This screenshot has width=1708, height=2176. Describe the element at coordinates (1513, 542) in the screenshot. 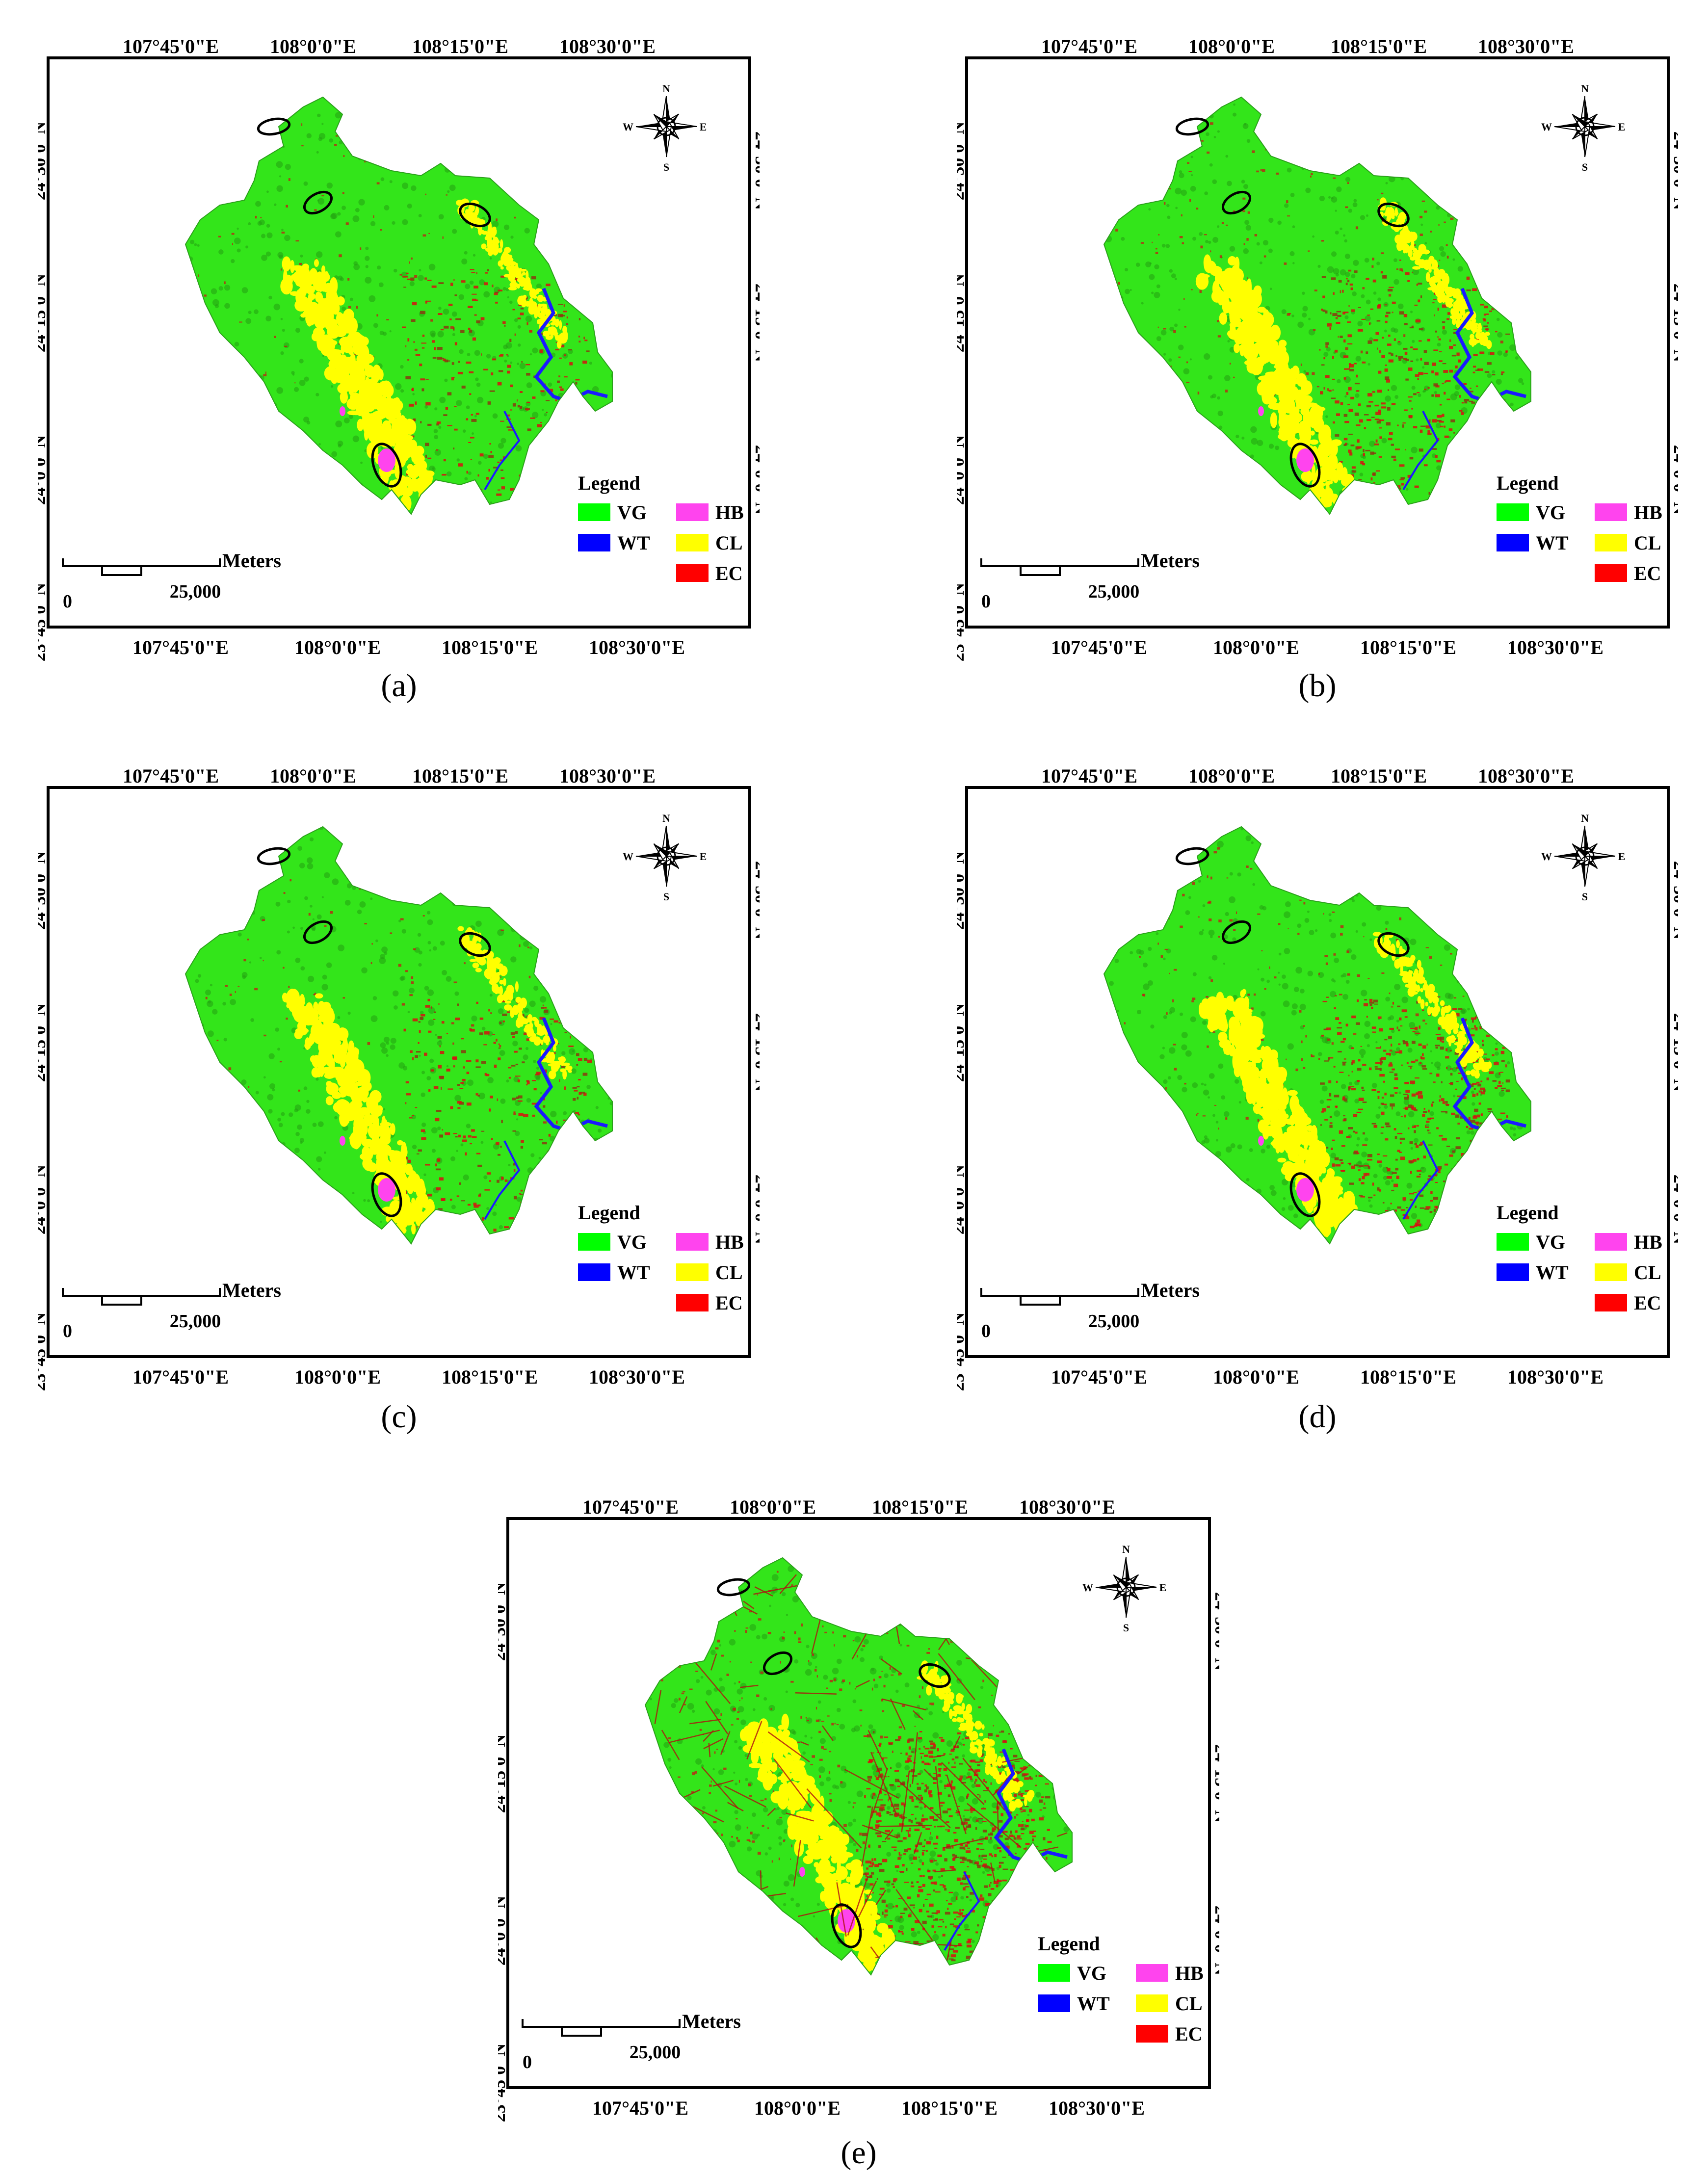

I see `legend-swatch-wt` at that location.